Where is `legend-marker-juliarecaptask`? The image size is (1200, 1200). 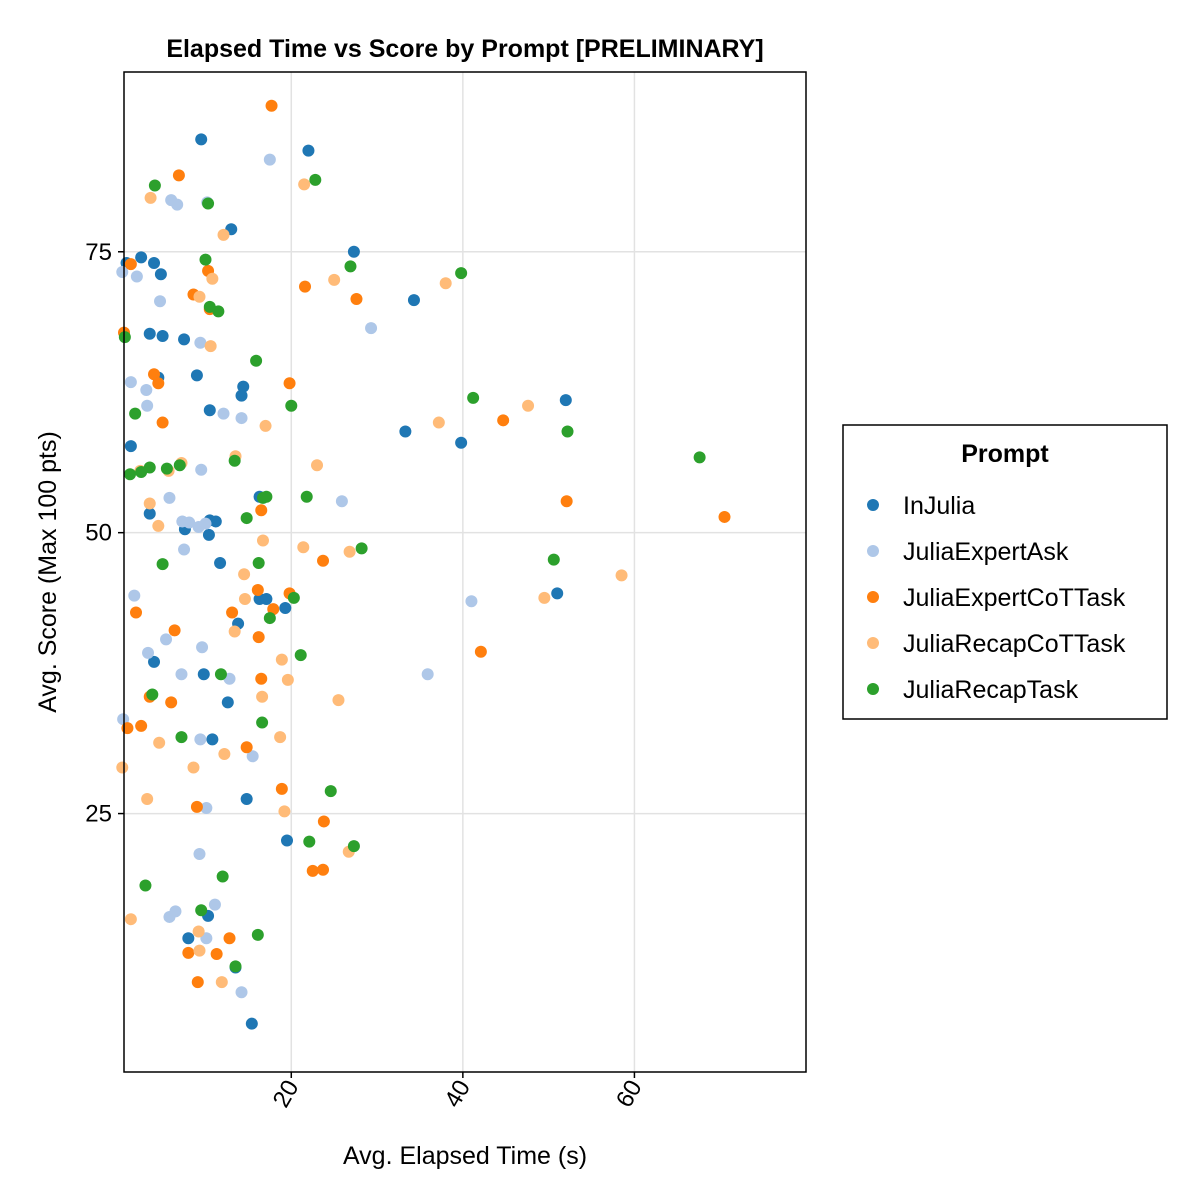
legend-marker-juliarecaptask is located at coordinates (873, 689).